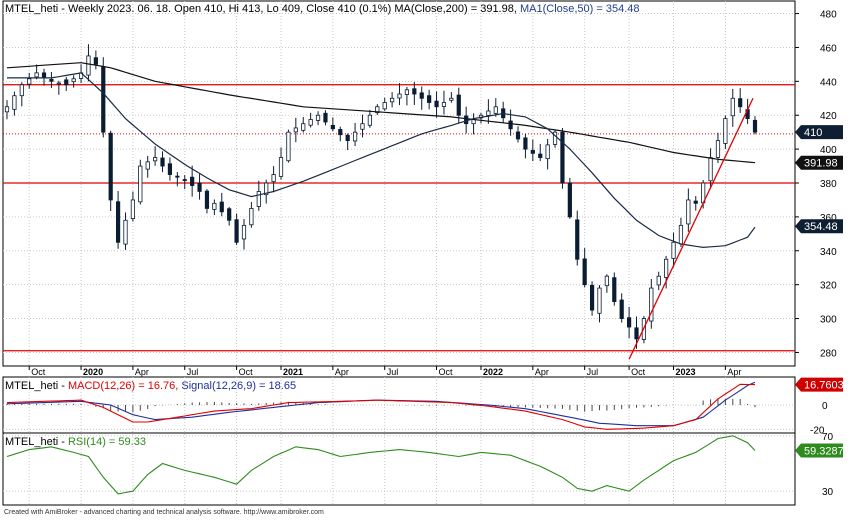 The width and height of the screenshot is (850, 520). I want to click on macd-header-prefix: MTEL_heti -, so click(36, 386).